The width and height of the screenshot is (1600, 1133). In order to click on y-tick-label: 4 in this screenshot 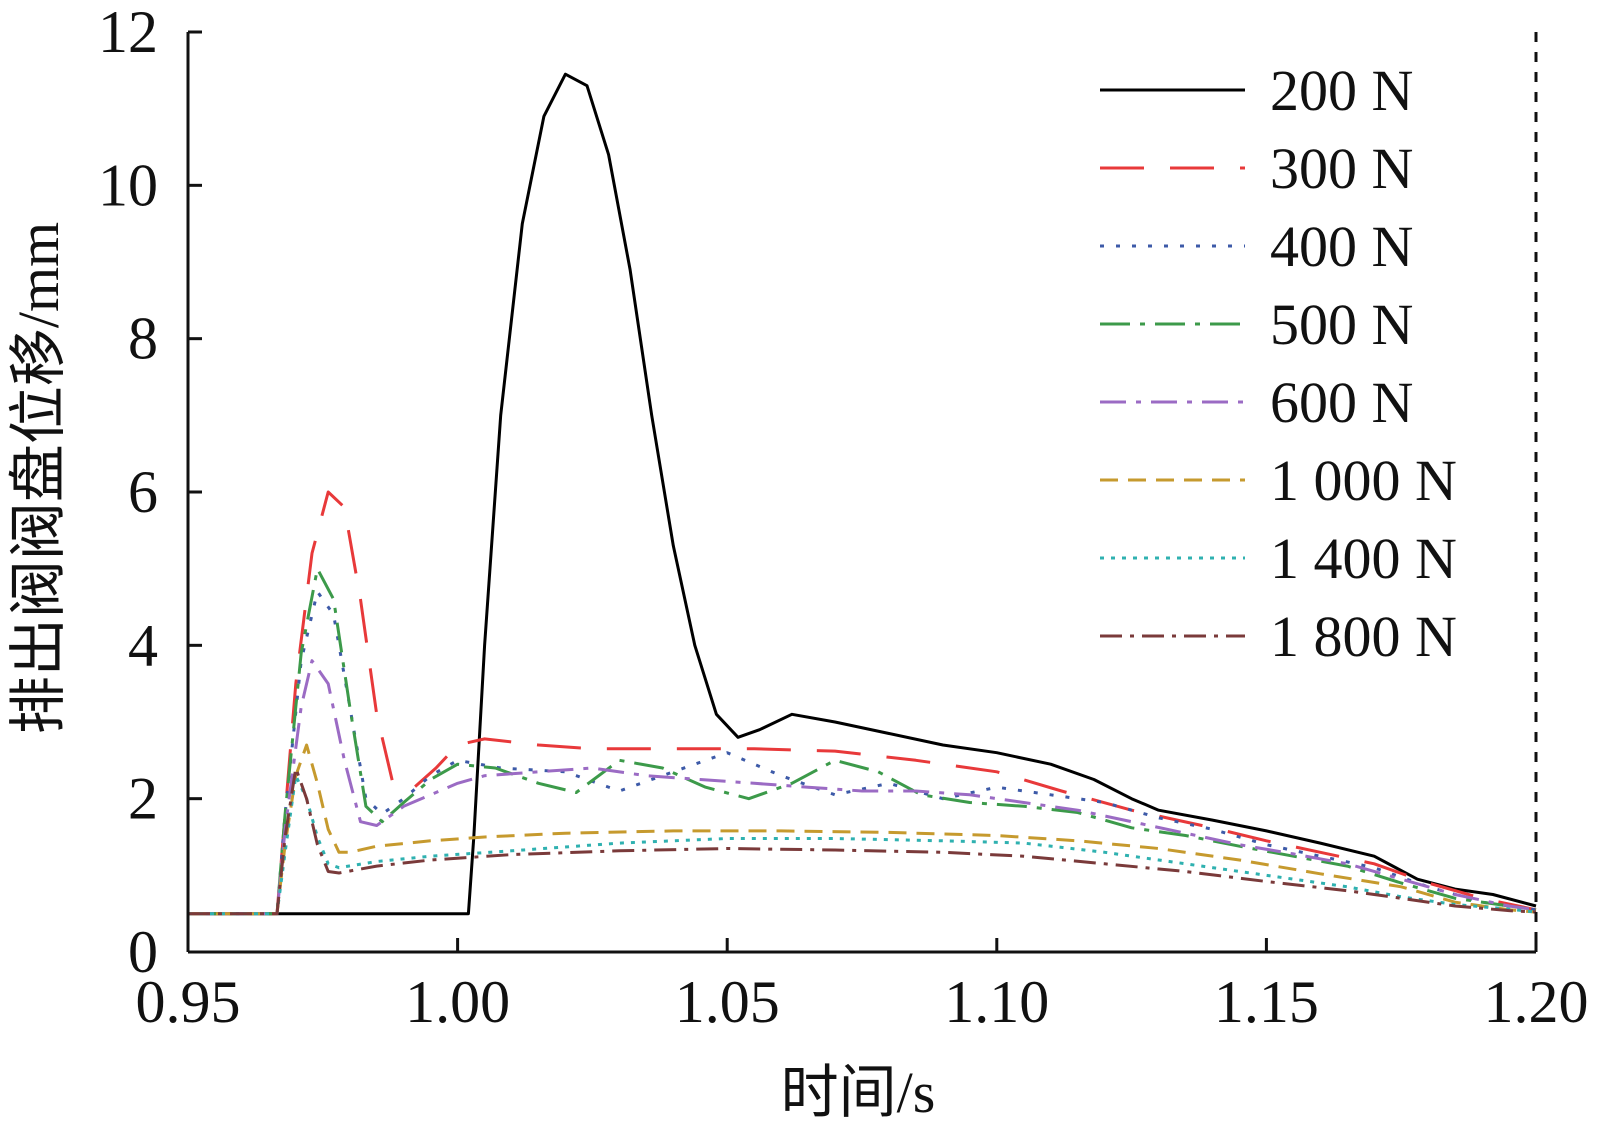, I will do `click(143, 645)`.